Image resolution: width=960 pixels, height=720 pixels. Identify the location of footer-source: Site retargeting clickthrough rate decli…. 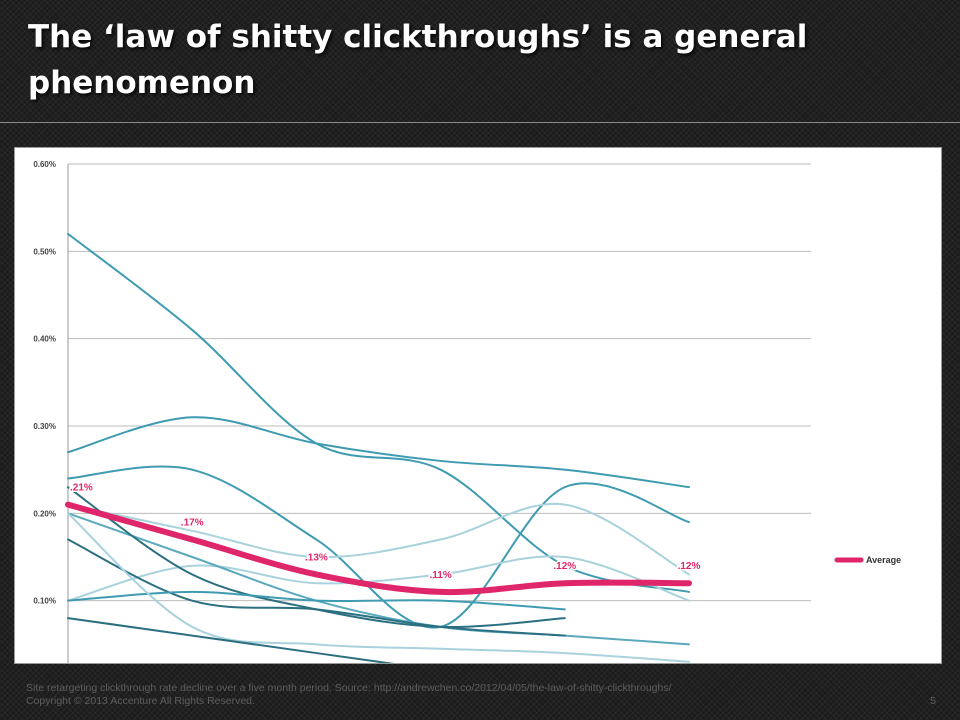
(349, 688).